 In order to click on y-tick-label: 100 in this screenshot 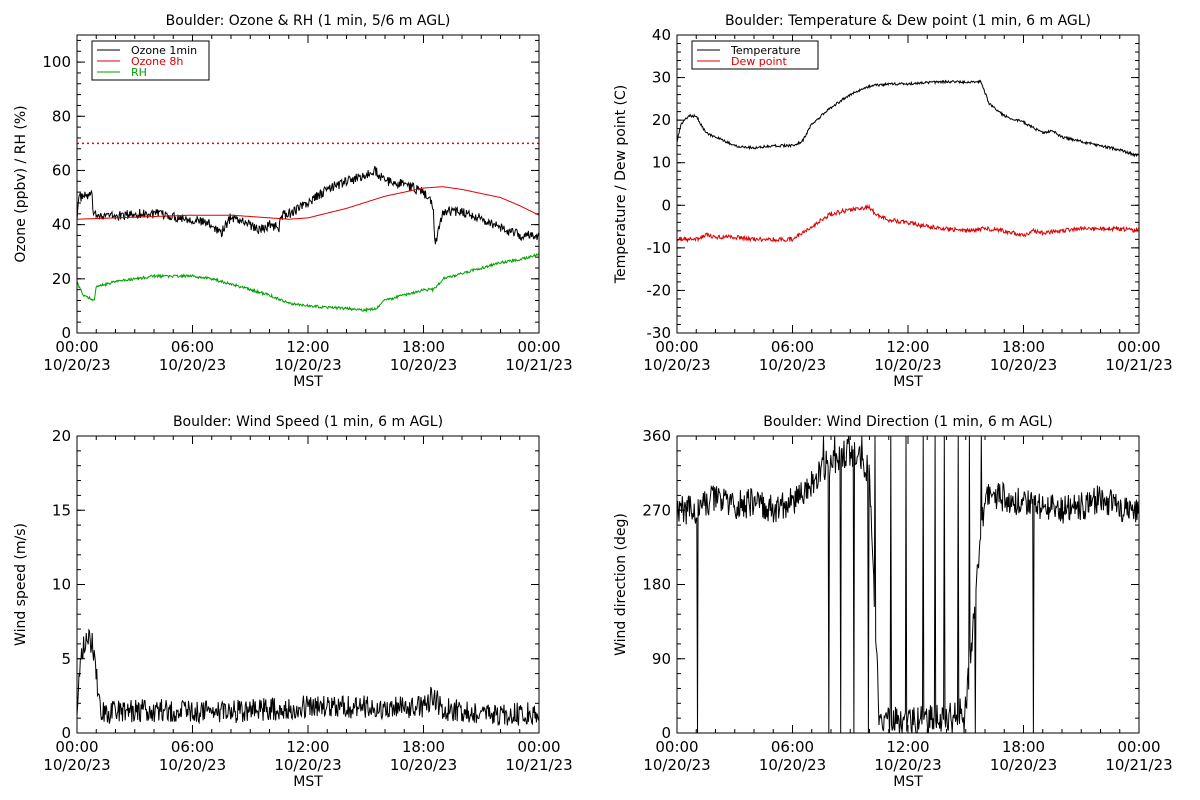, I will do `click(56, 62)`.